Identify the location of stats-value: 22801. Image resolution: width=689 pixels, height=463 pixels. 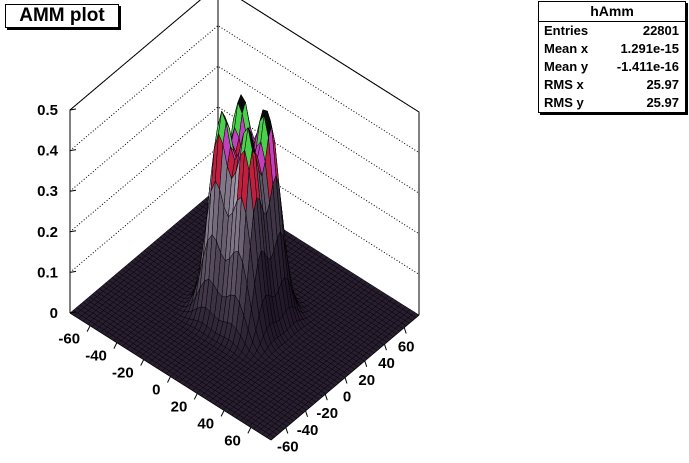
(660, 30).